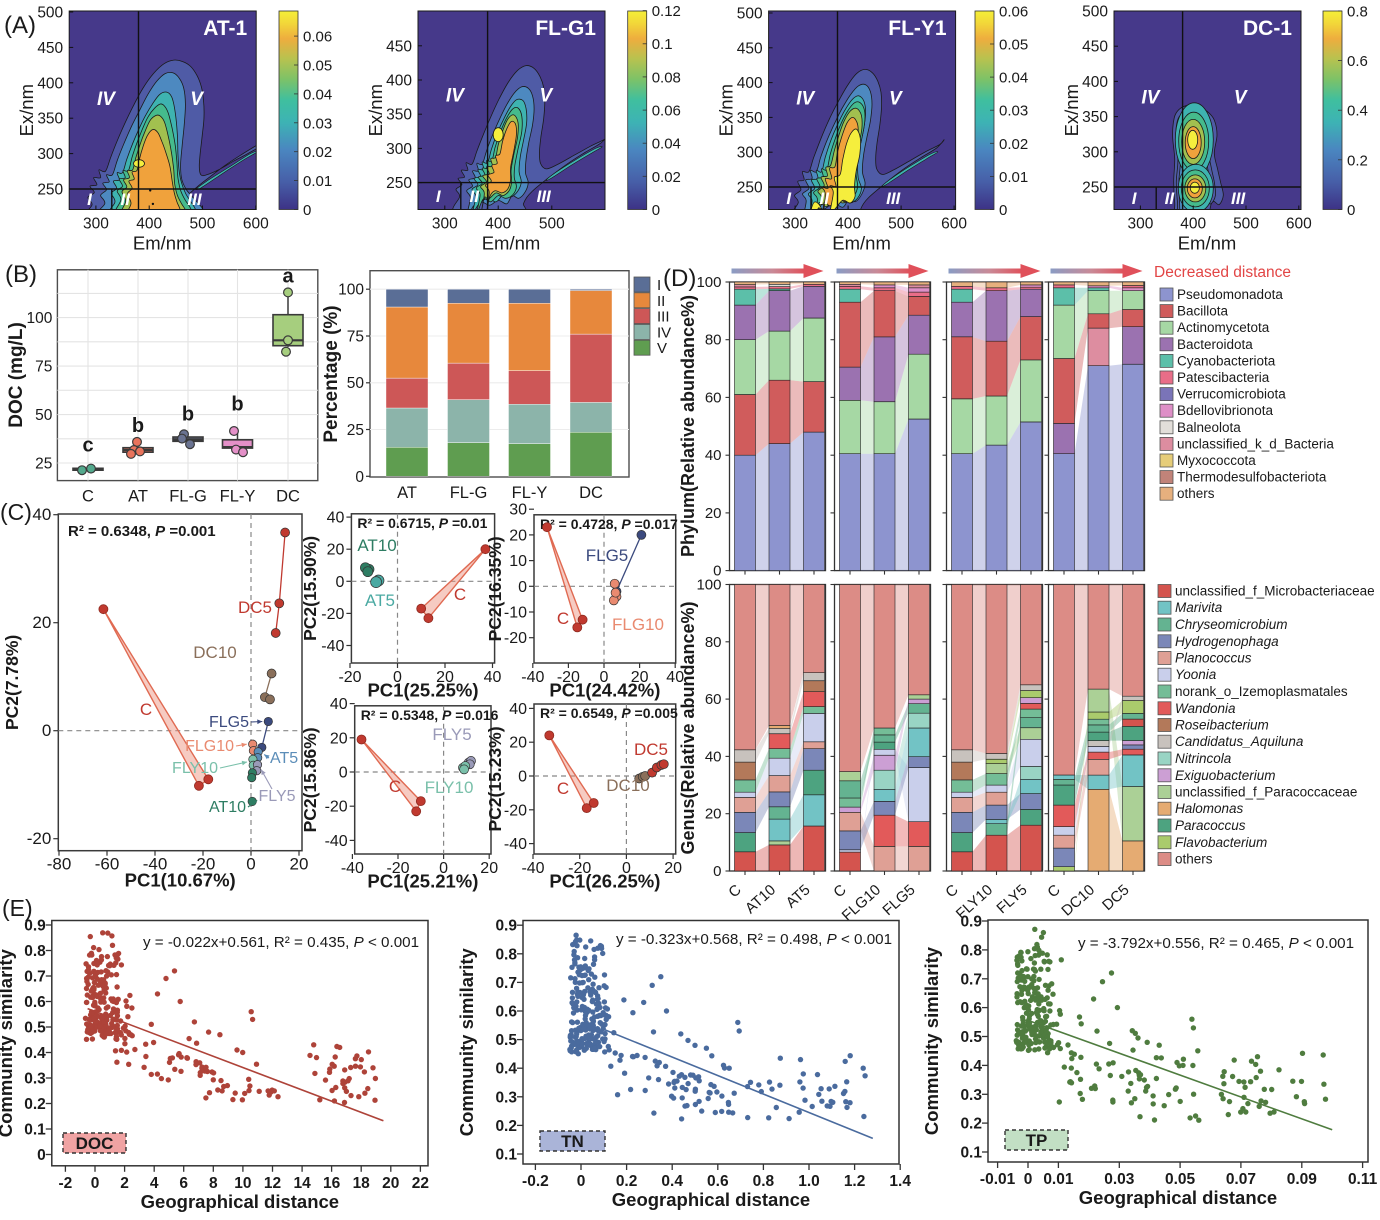  What do you see at coordinates (1199, 607) in the screenshot?
I see `svg-text: Marivita` at bounding box center [1199, 607].